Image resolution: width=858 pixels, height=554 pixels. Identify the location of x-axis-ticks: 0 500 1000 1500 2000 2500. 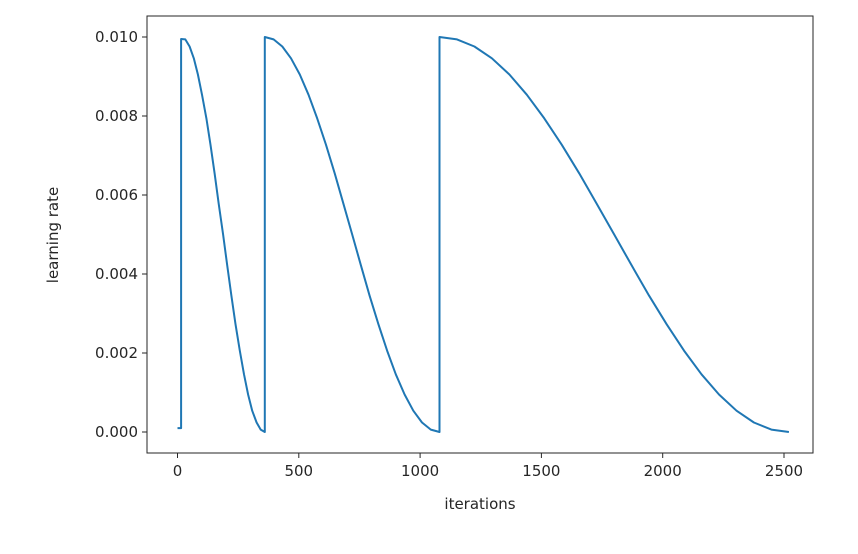
(488, 466).